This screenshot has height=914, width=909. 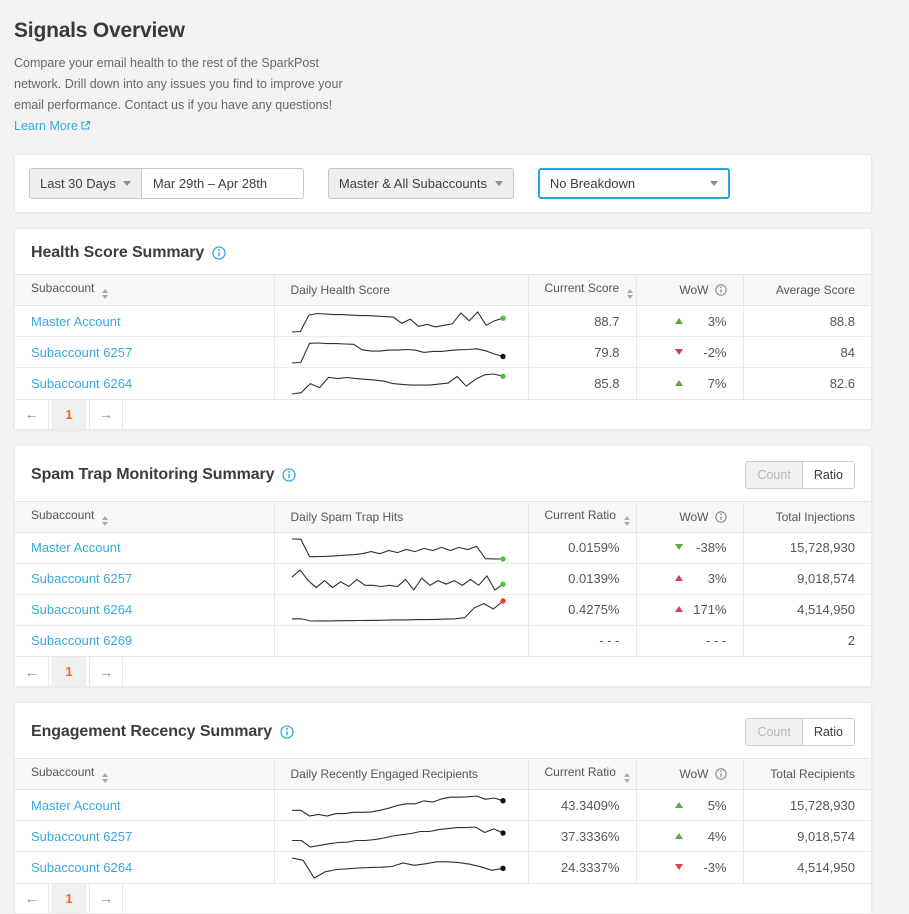 What do you see at coordinates (689, 547) in the screenshot?
I see `wow-cell: -38%` at bounding box center [689, 547].